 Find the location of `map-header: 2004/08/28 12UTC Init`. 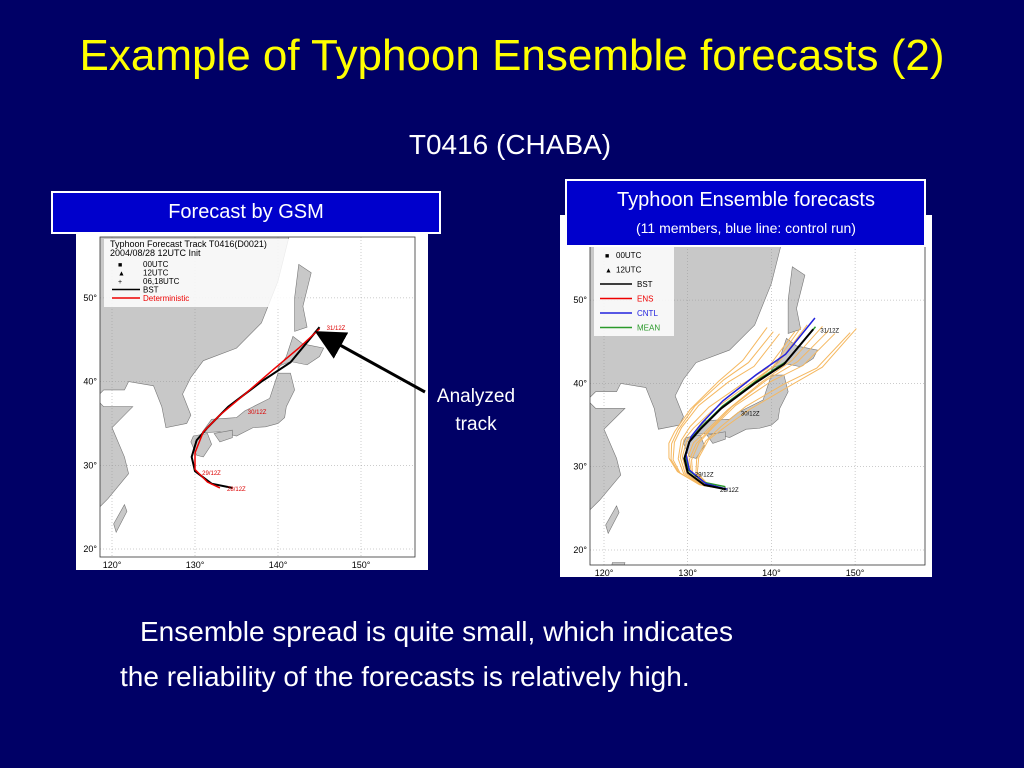

map-header: 2004/08/28 12UTC Init is located at coordinates (155, 253).